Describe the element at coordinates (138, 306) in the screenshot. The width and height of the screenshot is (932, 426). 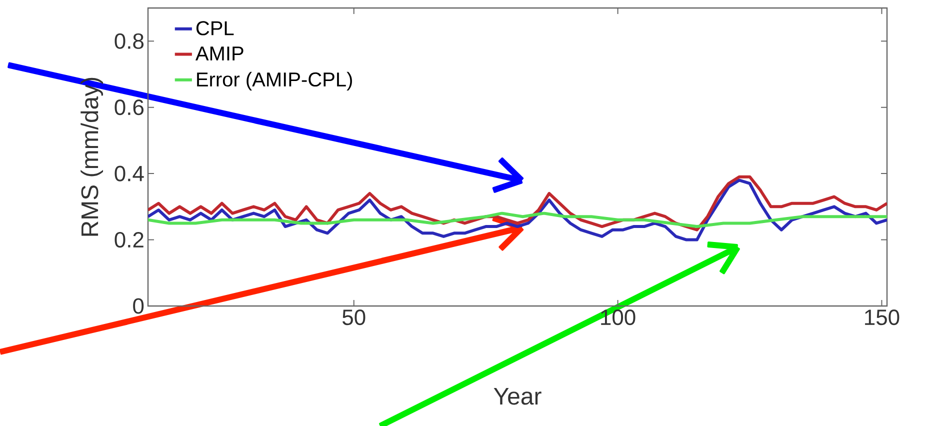
I see `y-tick-label: 0` at that location.